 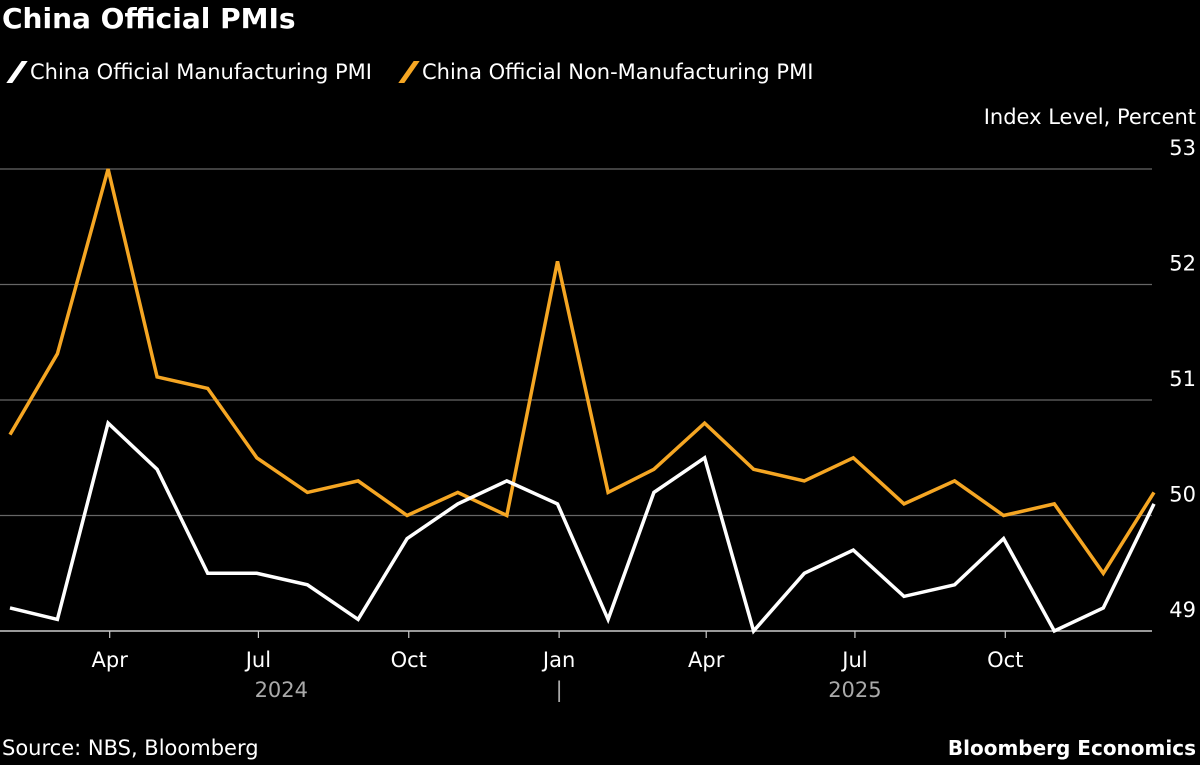 I want to click on y-tick-label: 53, so click(x=1182, y=148).